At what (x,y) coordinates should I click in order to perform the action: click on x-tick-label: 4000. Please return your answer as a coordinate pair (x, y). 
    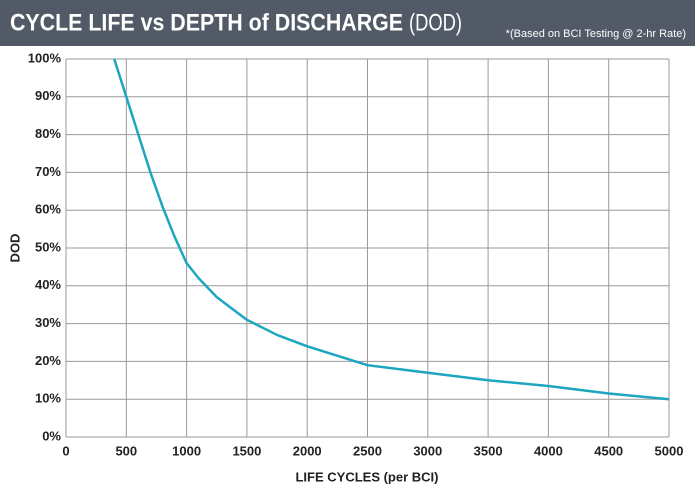
    Looking at the image, I should click on (548, 450).